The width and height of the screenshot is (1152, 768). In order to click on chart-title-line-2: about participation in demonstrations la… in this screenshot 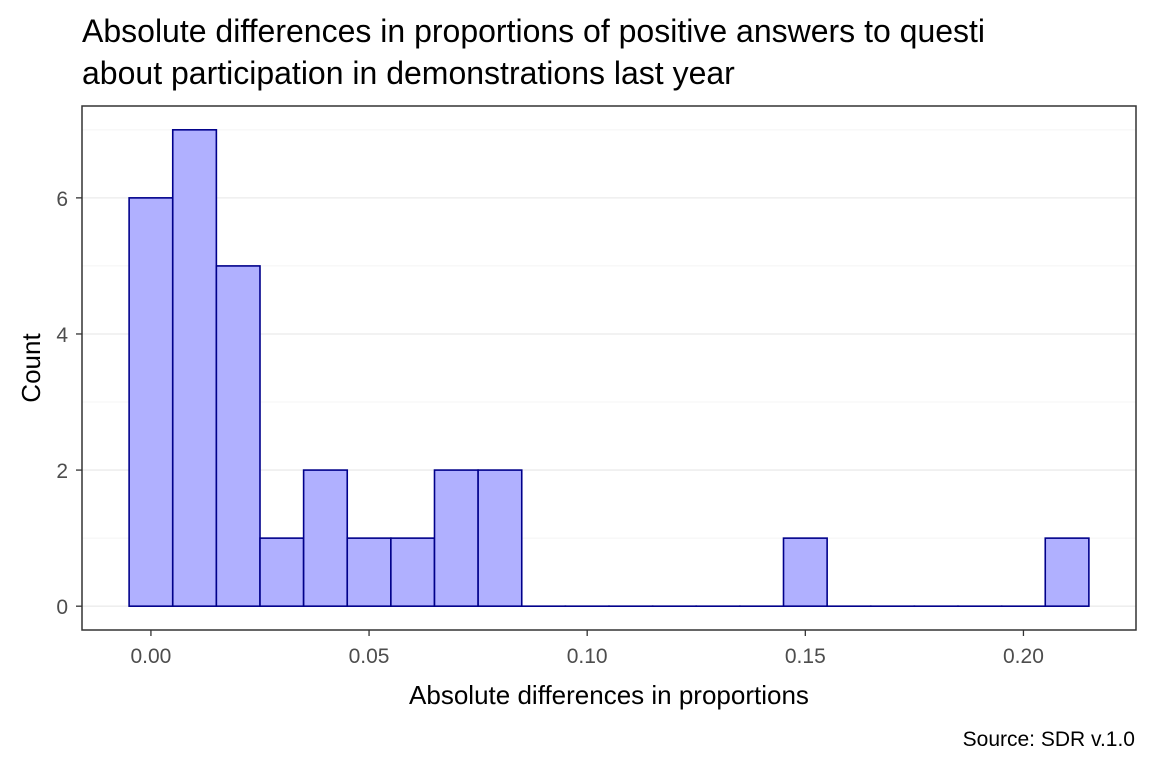, I will do `click(408, 73)`.